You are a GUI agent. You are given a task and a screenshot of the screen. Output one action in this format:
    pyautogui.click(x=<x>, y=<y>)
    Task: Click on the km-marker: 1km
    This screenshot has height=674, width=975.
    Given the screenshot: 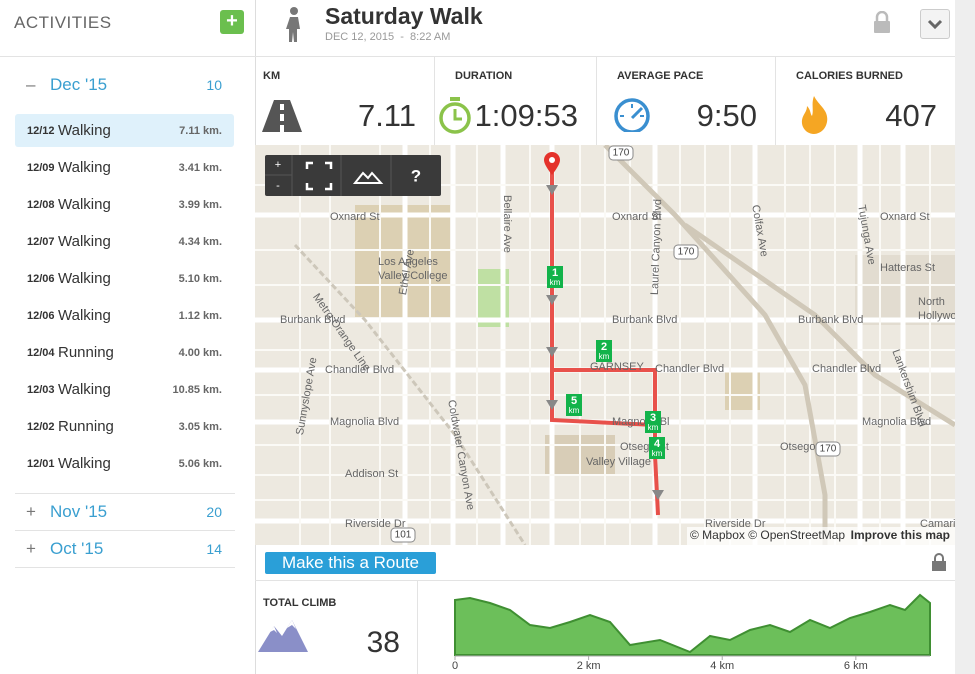 What is the action you would take?
    pyautogui.click(x=555, y=277)
    